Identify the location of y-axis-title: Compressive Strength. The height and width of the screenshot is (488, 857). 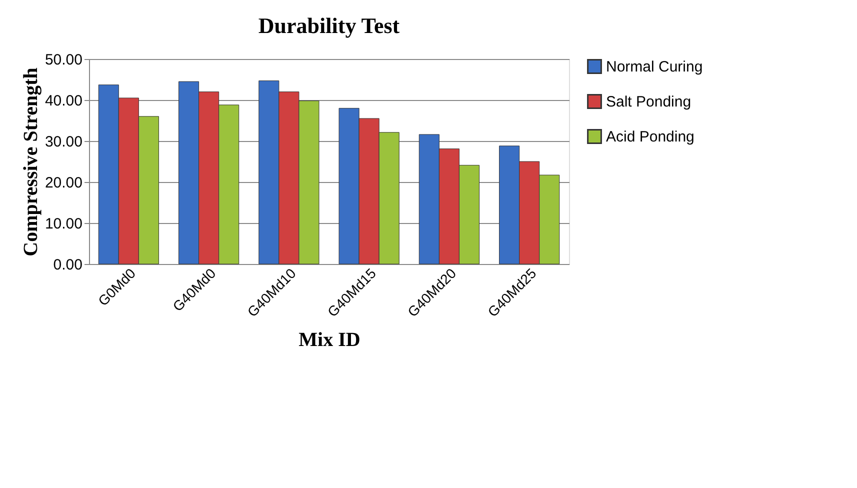
(31, 162).